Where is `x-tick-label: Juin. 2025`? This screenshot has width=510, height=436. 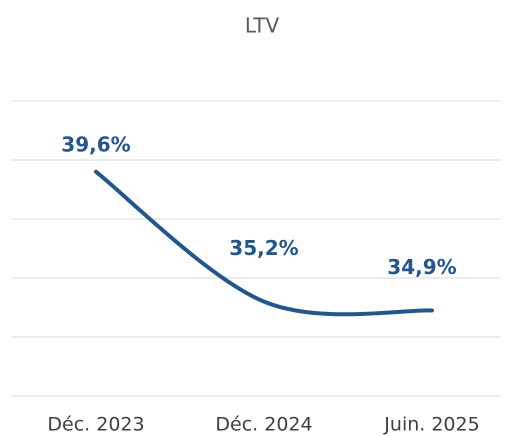 x-tick-label: Juin. 2025 is located at coordinates (431, 425).